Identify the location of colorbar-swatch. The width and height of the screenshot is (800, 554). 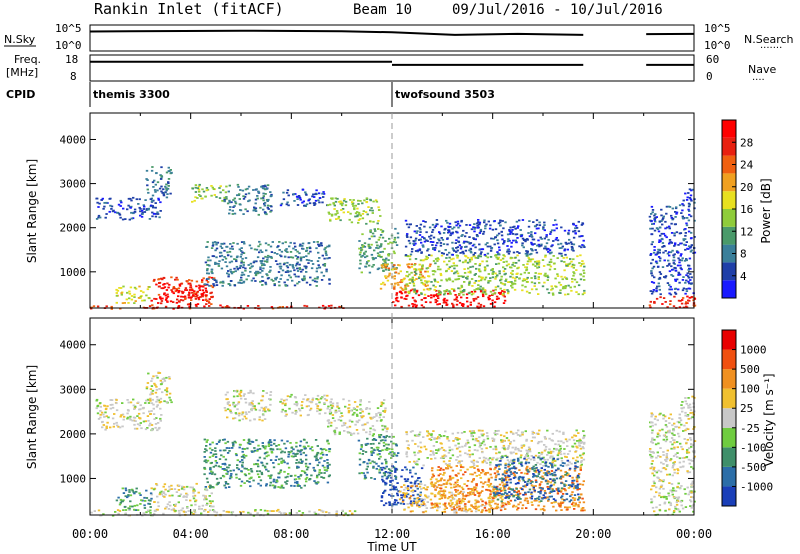
(729, 235).